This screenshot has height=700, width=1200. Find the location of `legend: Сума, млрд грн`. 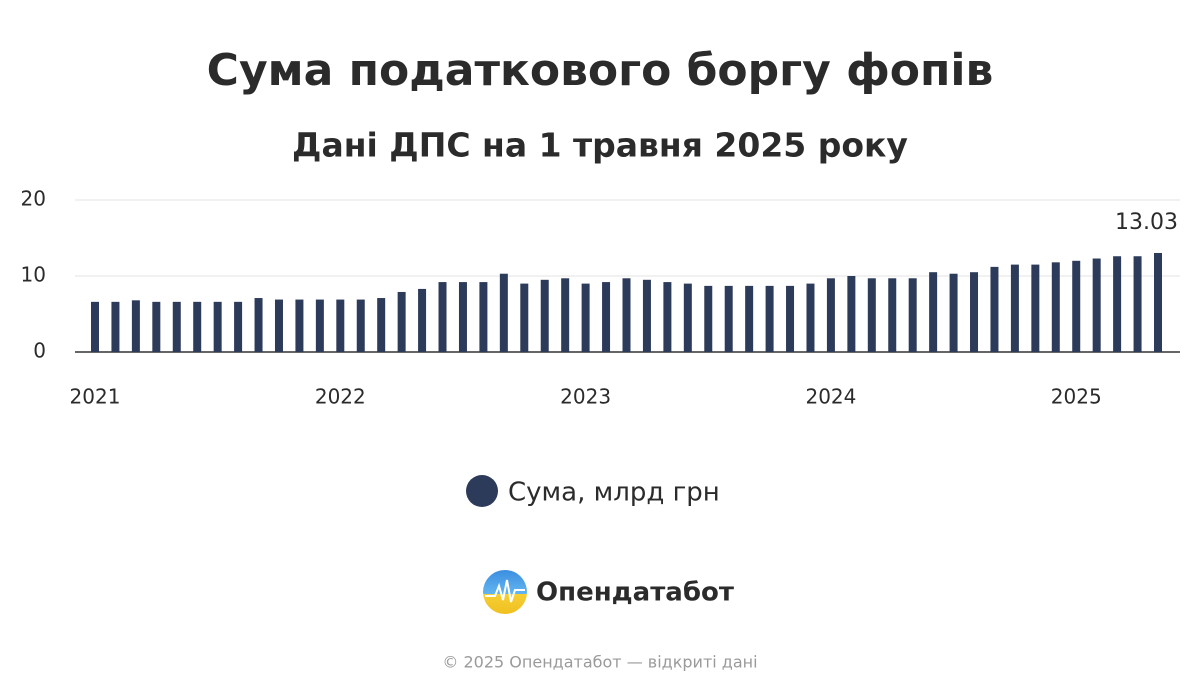

legend: Сума, млрд грн is located at coordinates (593, 491).